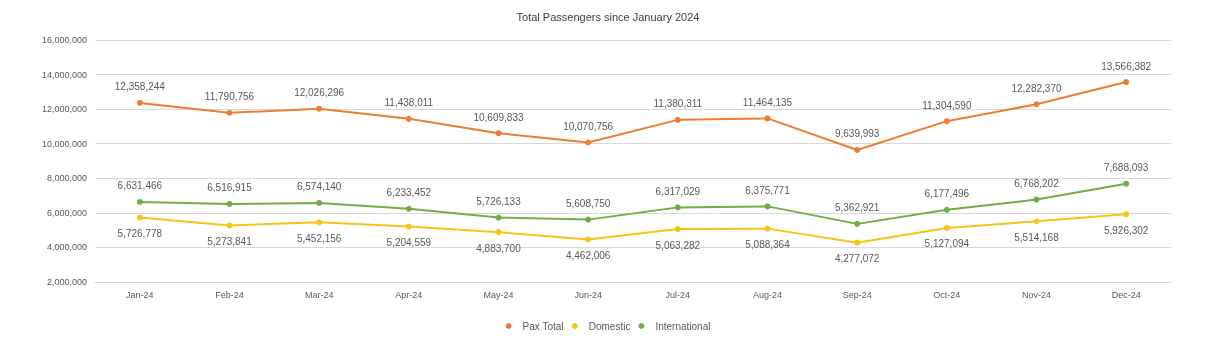 The width and height of the screenshot is (1216, 344). Describe the element at coordinates (1036, 88) in the screenshot. I see `data-label: 12,282,370` at that location.